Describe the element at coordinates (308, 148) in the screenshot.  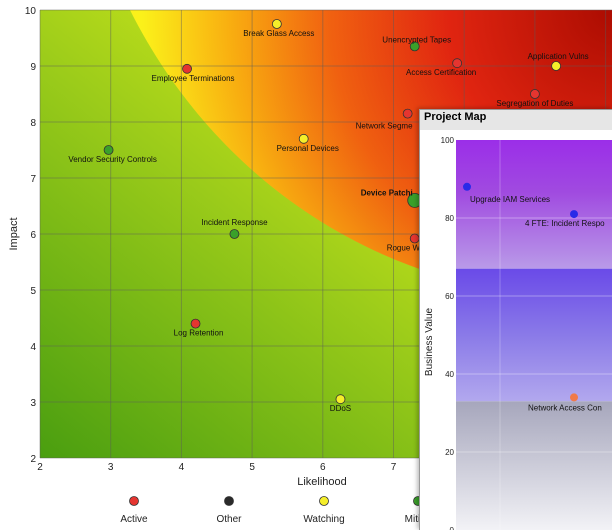
I see `risk-point-label: Personal Devices` at that location.